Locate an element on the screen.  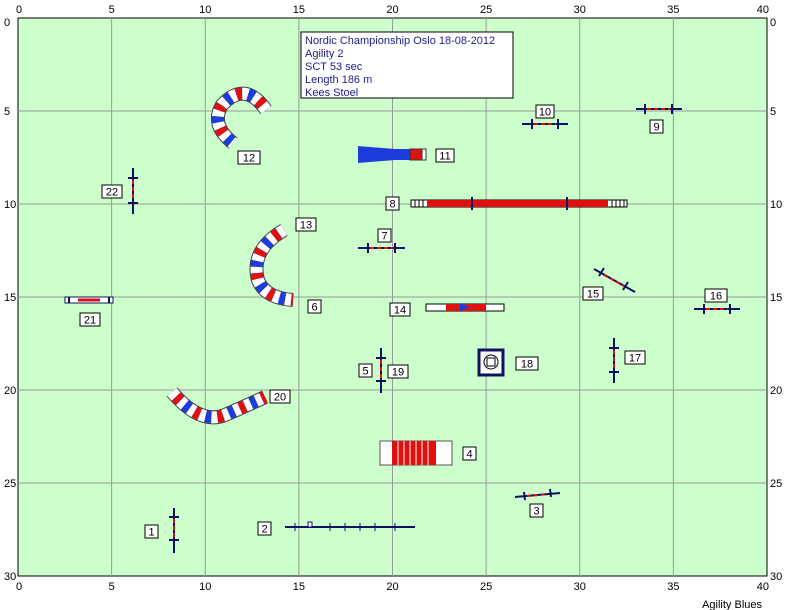
y-tick-label-right: 0 is located at coordinates (773, 23).